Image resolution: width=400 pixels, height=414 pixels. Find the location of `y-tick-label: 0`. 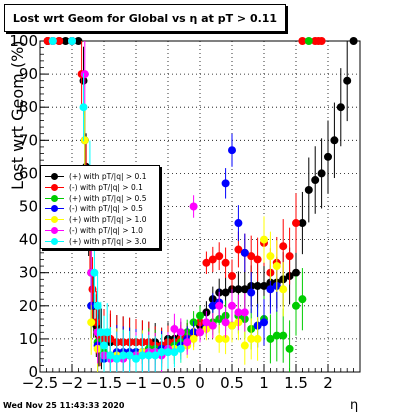

y-tick-label: 0 is located at coordinates (33, 372).